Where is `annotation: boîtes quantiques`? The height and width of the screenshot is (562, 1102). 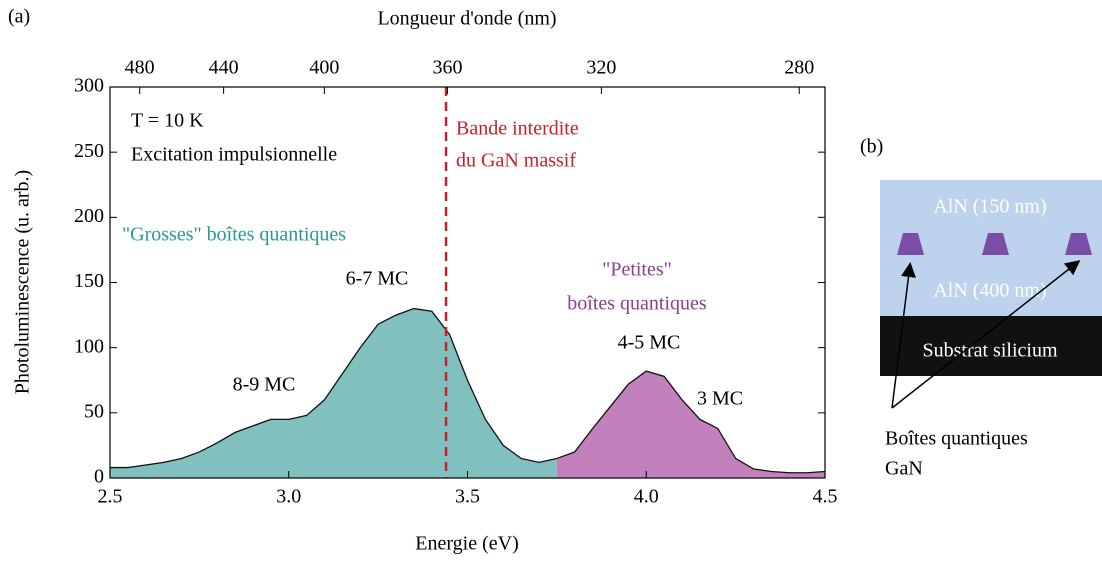 annotation: boîtes quantiques is located at coordinates (637, 304).